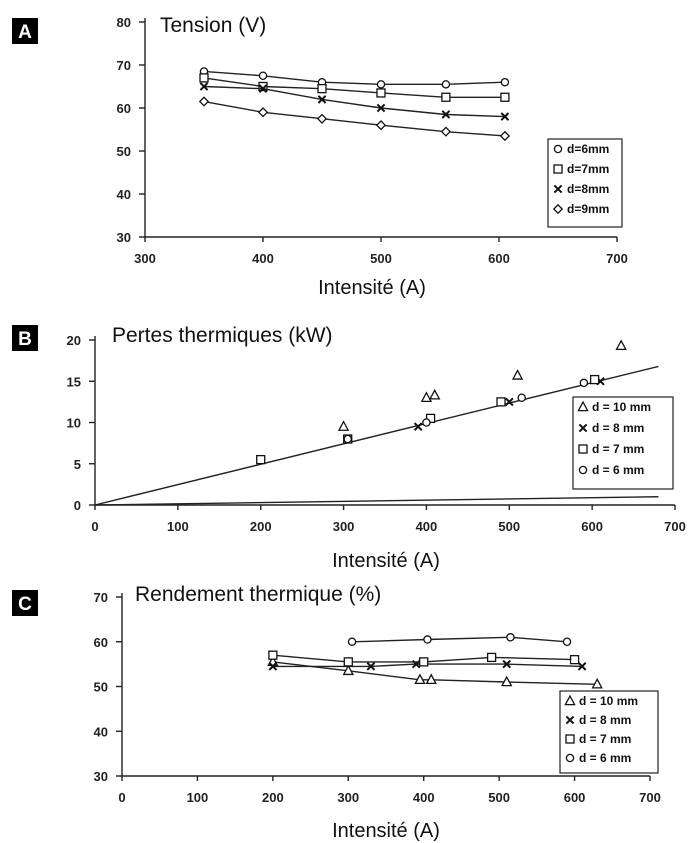 The image size is (689, 843). What do you see at coordinates (74, 423) in the screenshot?
I see `y-tick-label: 10` at bounding box center [74, 423].